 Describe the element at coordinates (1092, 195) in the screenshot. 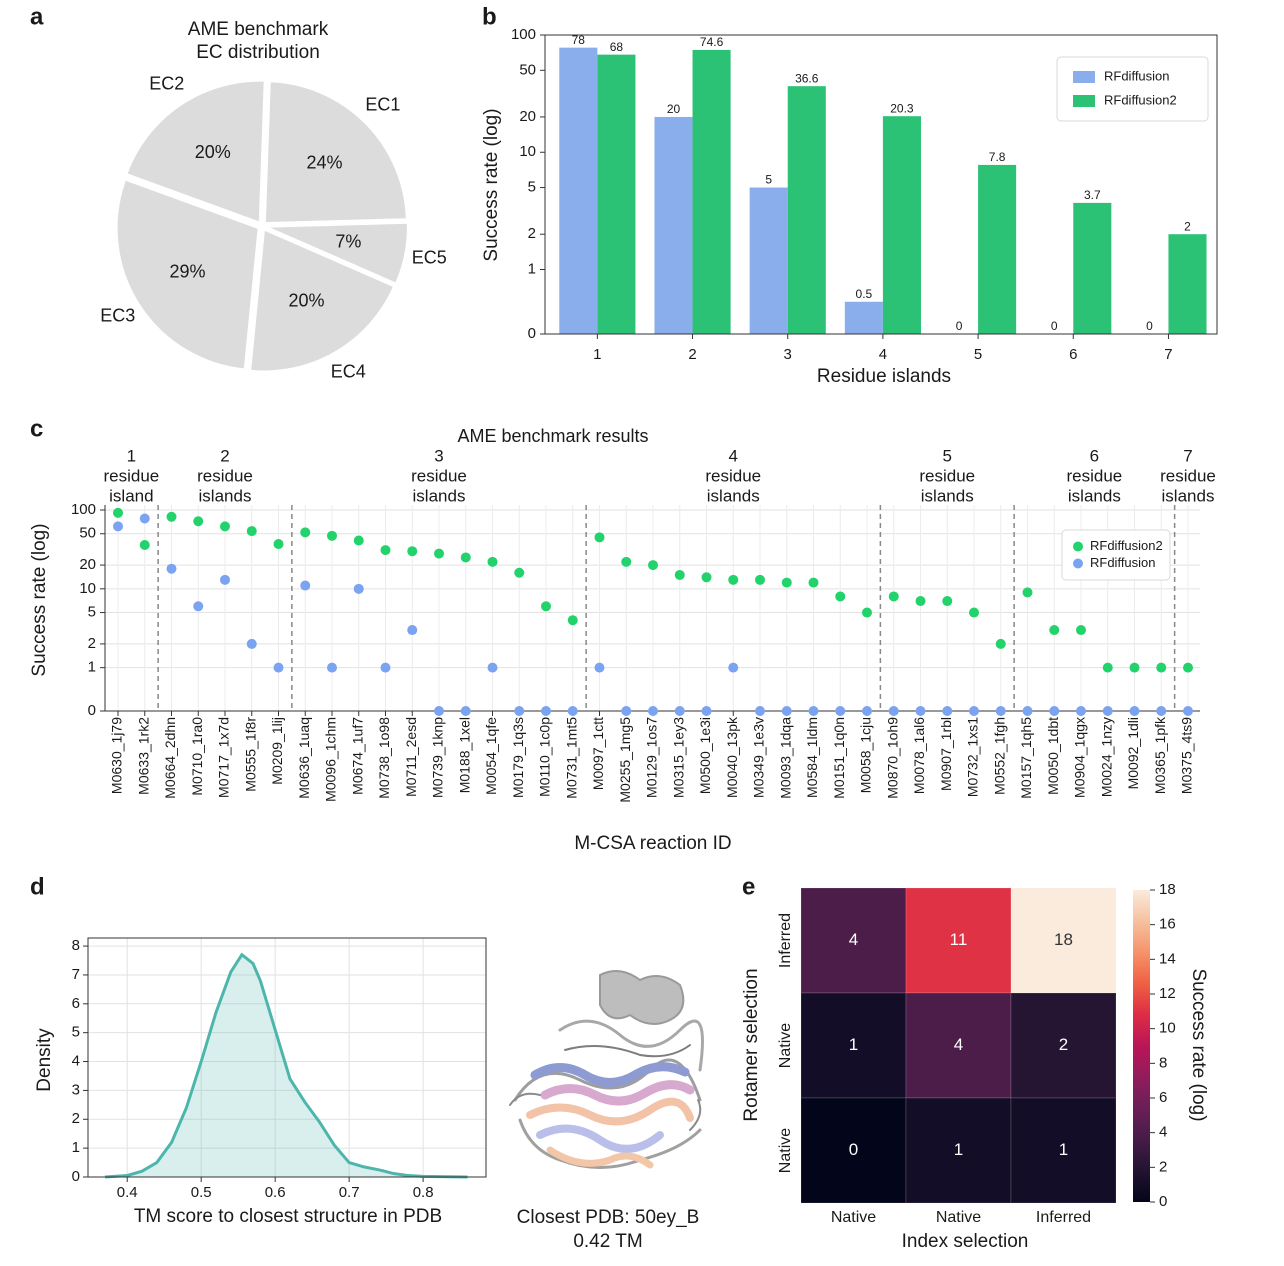

I see `value-label: 3.7` at that location.